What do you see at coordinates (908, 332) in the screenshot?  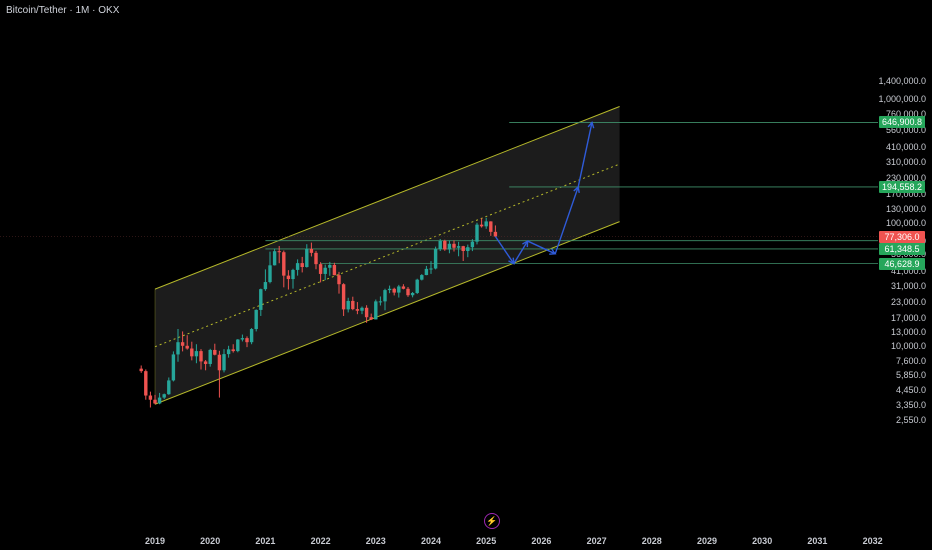 I see `y-tick-label: 13,000.0` at bounding box center [908, 332].